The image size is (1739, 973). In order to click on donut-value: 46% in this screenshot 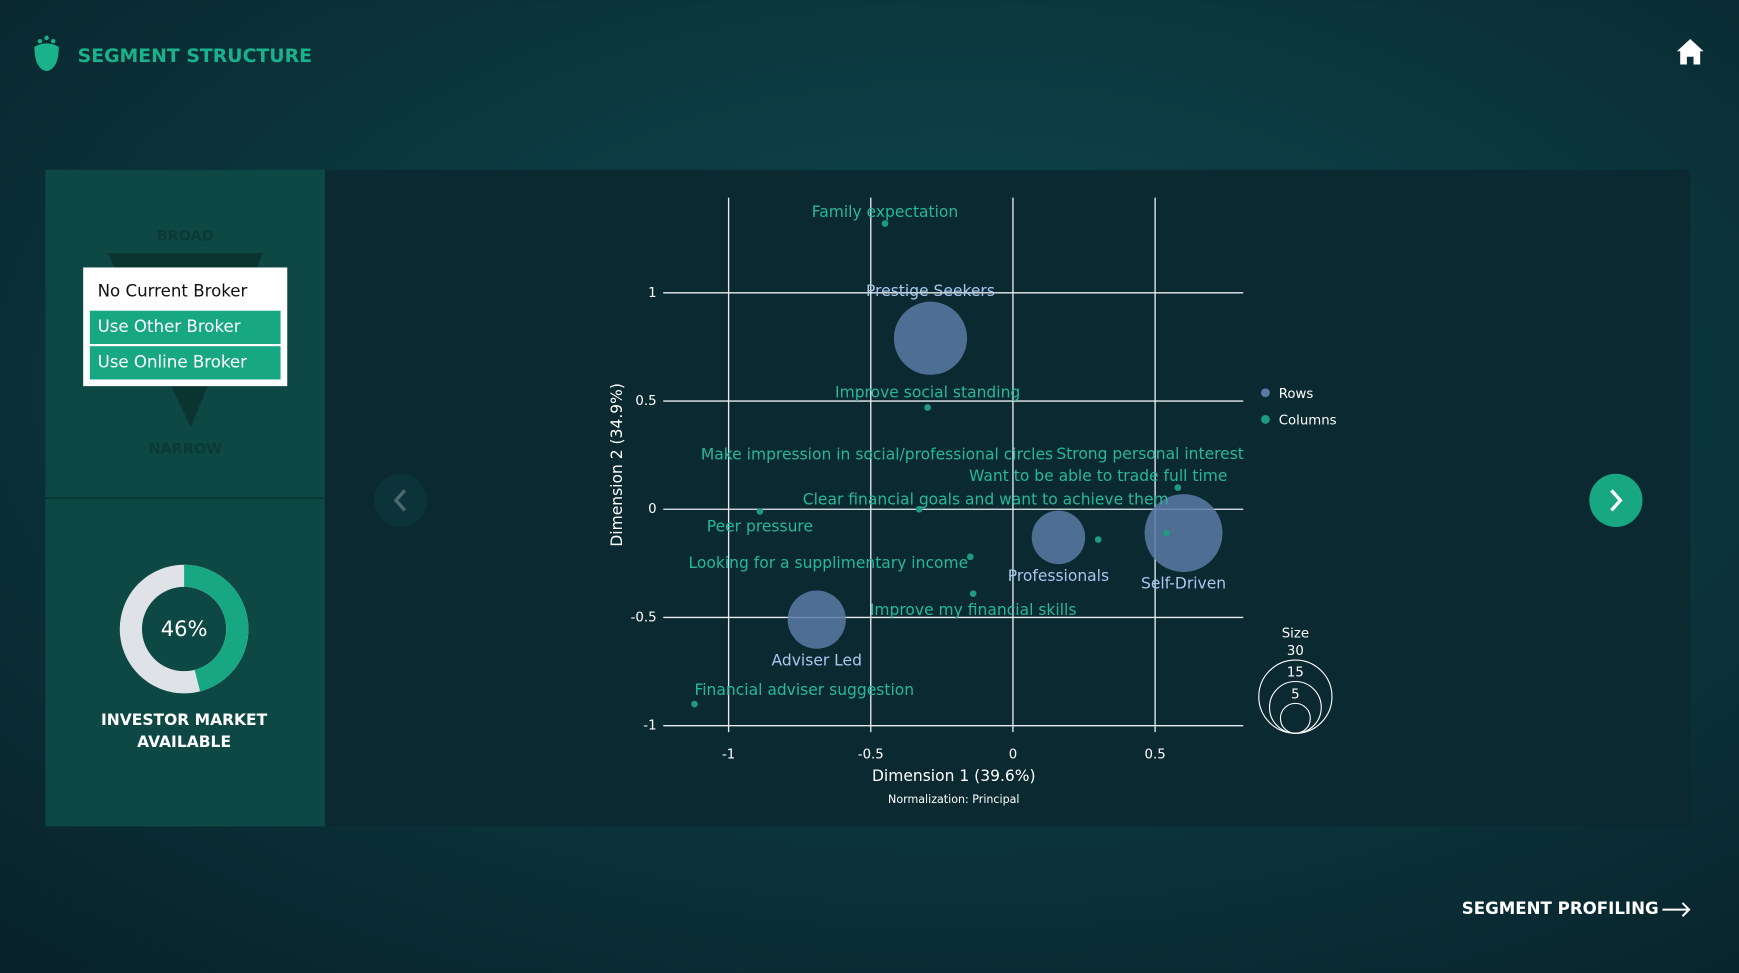, I will do `click(184, 628)`.